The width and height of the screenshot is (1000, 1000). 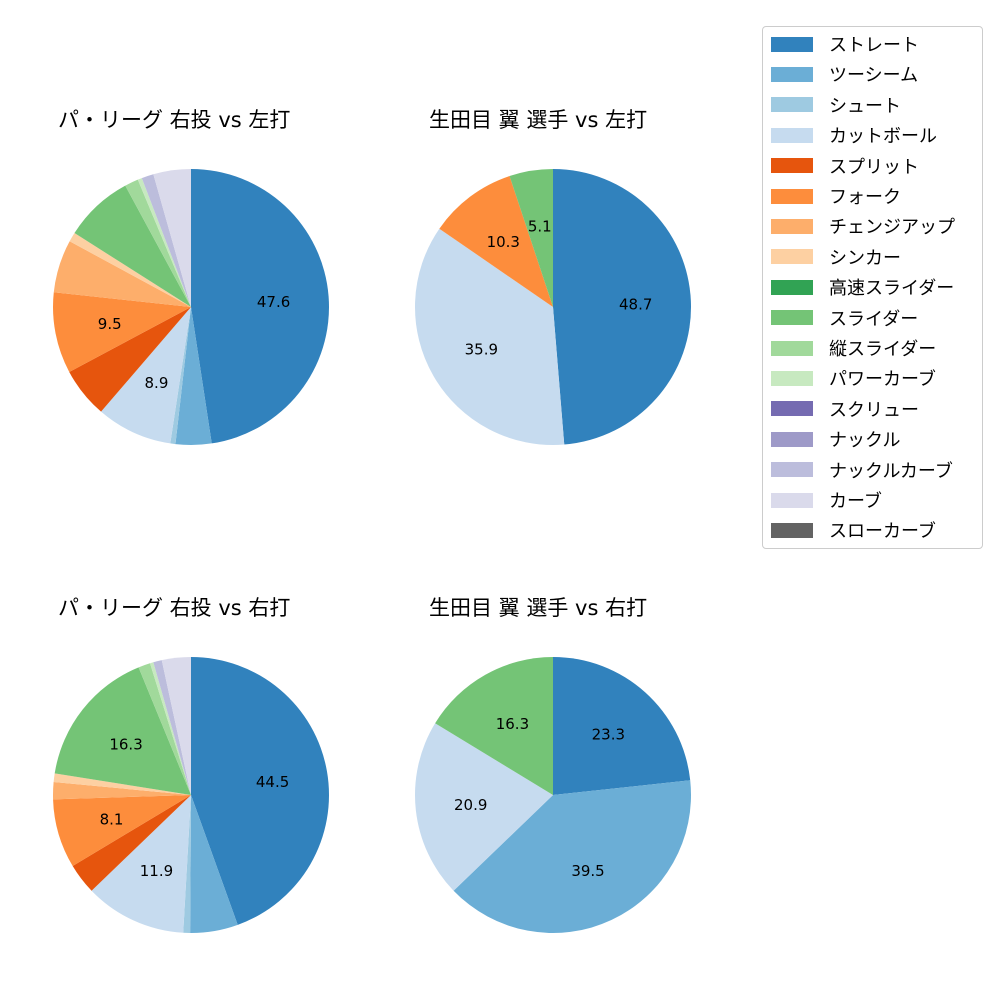 I want to click on legend-item: シュート, so click(x=836, y=106).